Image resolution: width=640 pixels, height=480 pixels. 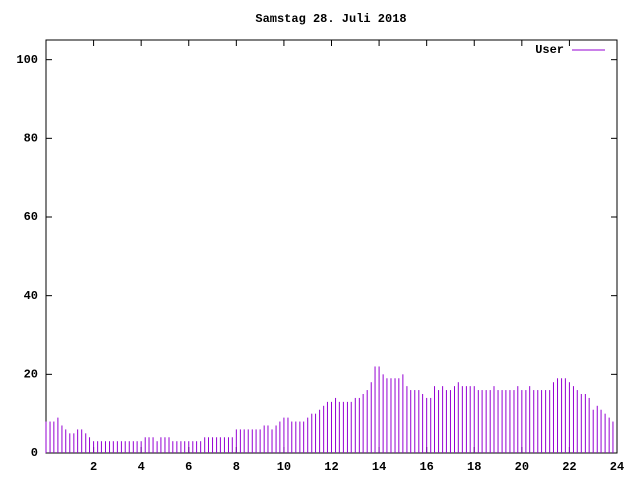 What do you see at coordinates (27, 60) in the screenshot?
I see `y-tick-label: 100` at bounding box center [27, 60].